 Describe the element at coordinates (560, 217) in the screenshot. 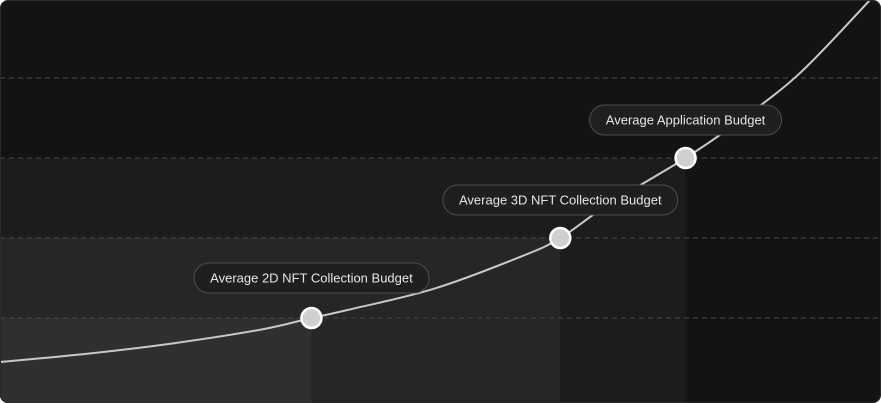

I see `marker-group-2: Average 3D NFT Collection Budget` at that location.